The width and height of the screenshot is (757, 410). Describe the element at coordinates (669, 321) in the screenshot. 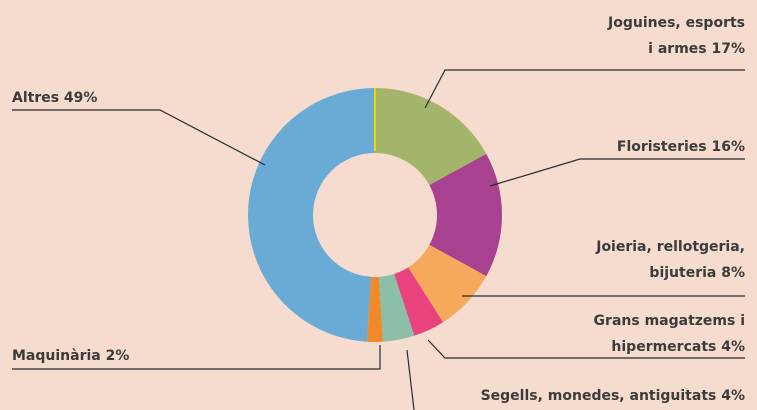

I see `slice-label: Grans magatzems i` at that location.